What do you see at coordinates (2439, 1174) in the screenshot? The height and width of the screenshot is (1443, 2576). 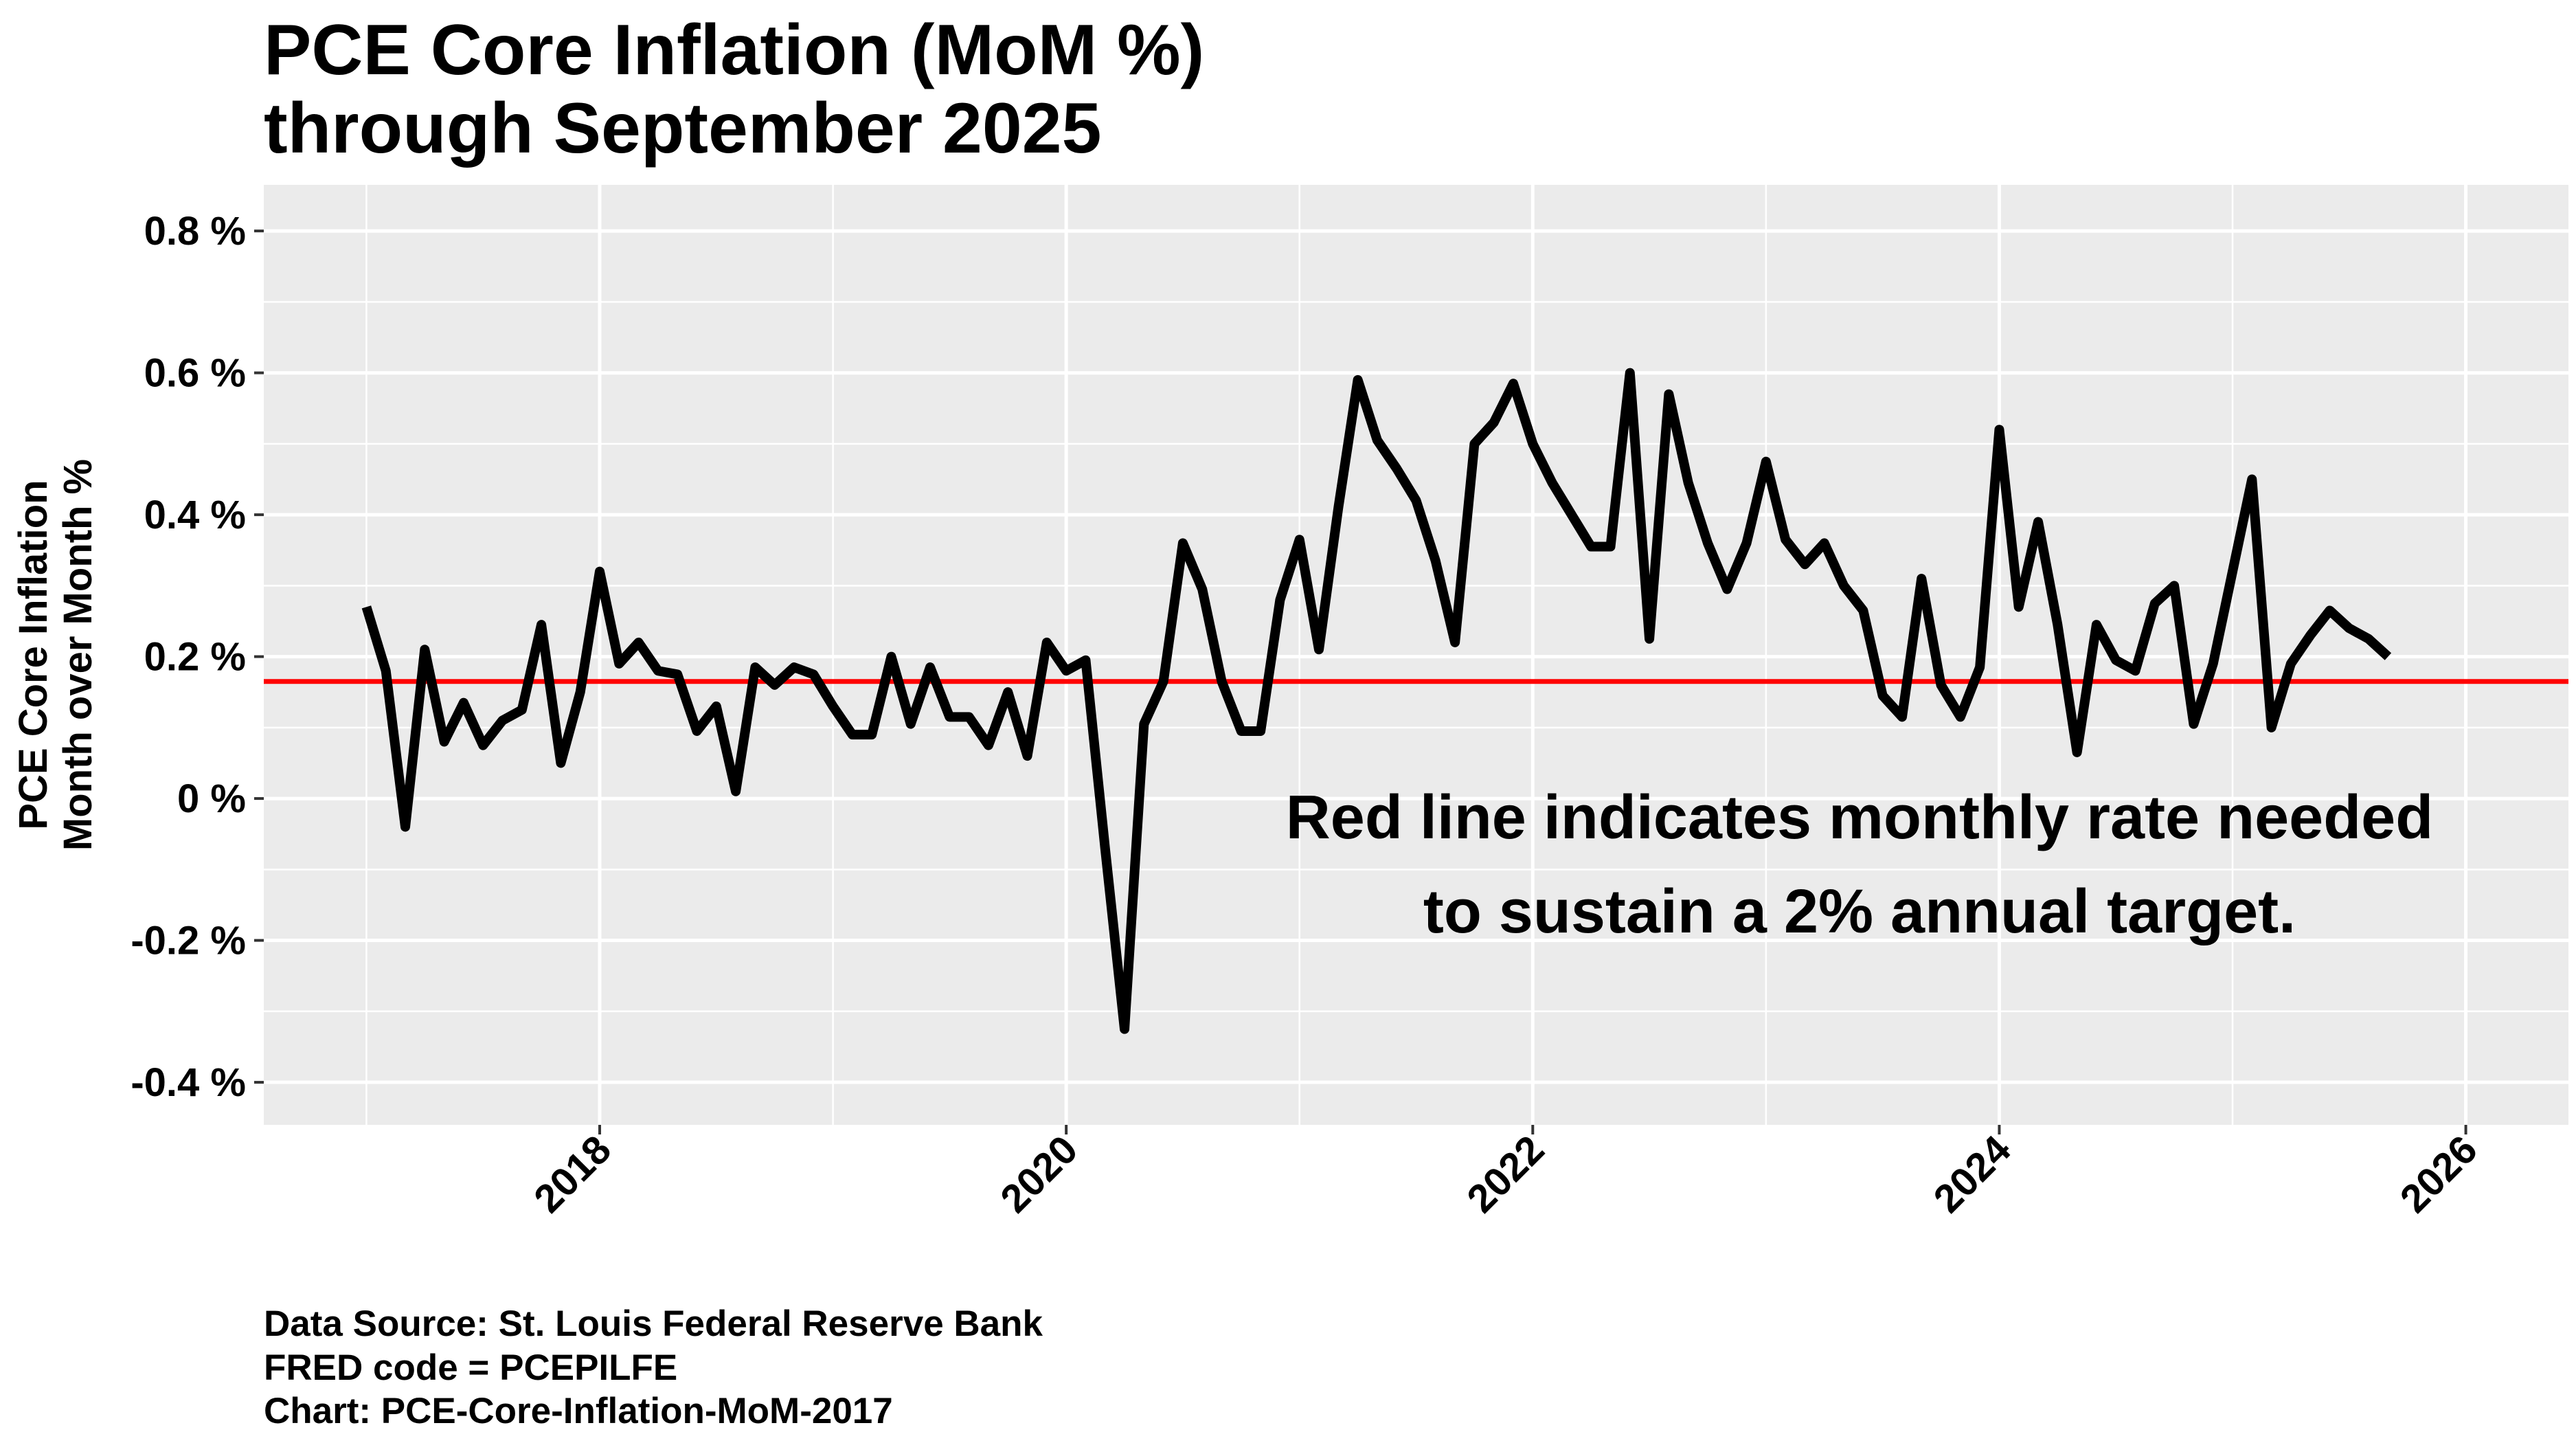 I see `x-tick-label: 2026` at bounding box center [2439, 1174].